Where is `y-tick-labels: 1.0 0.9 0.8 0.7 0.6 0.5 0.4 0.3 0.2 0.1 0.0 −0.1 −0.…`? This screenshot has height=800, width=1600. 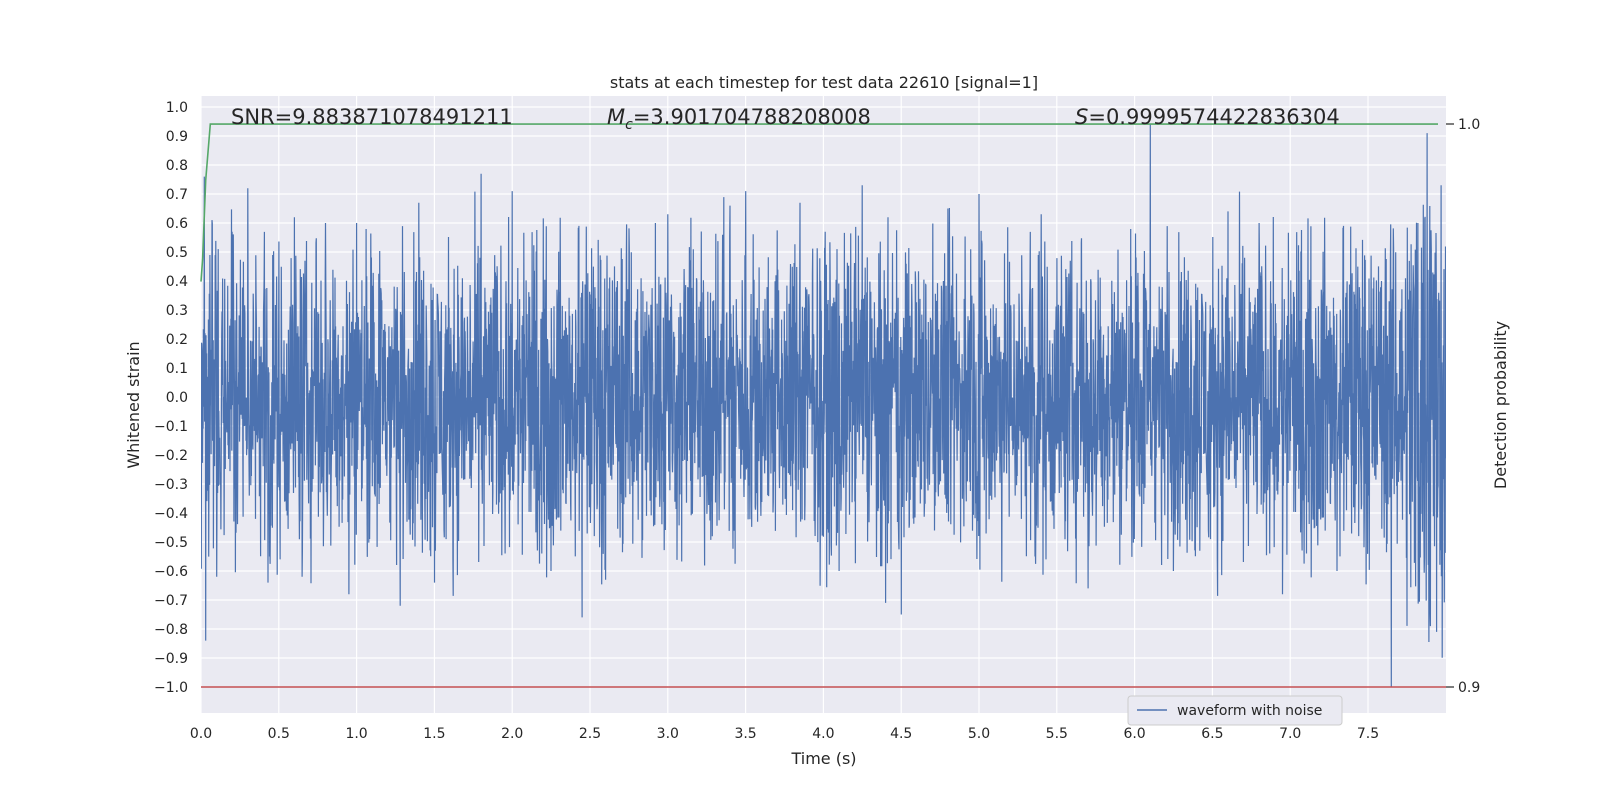
y-tick-labels: 1.0 0.9 0.8 0.7 0.6 0.5 0.4 0.3 0.2 0.1 0.0 −0.1 −0.… is located at coordinates (171, 398).